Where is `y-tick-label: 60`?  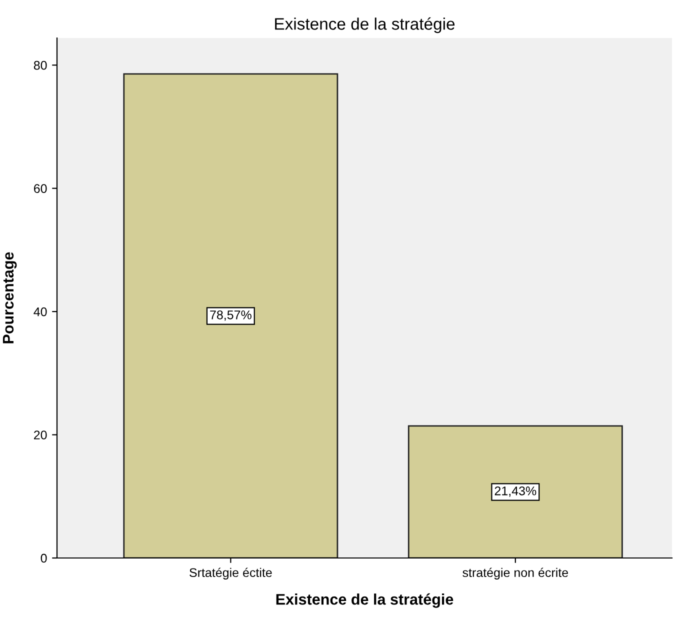
y-tick-label: 60 is located at coordinates (40, 188).